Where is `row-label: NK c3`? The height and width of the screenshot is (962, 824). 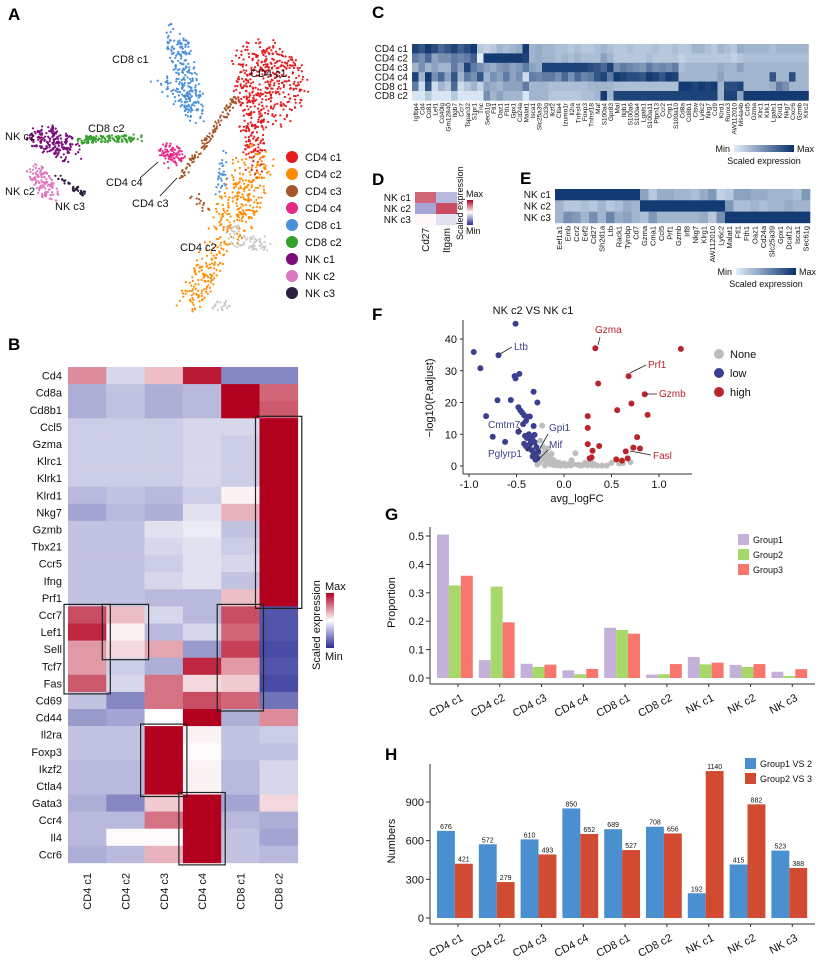
row-label: NK c3 is located at coordinates (398, 220).